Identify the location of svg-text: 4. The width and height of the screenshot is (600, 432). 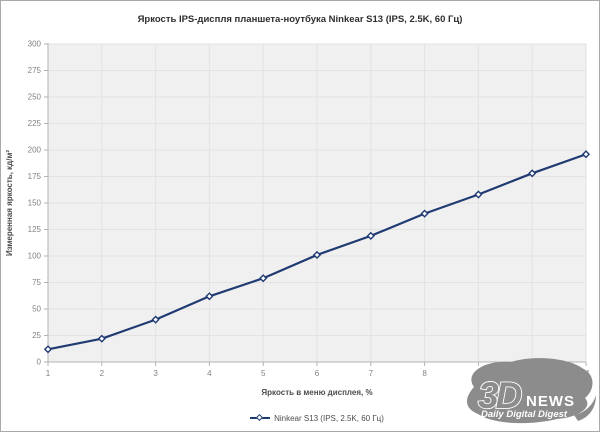
(209, 373).